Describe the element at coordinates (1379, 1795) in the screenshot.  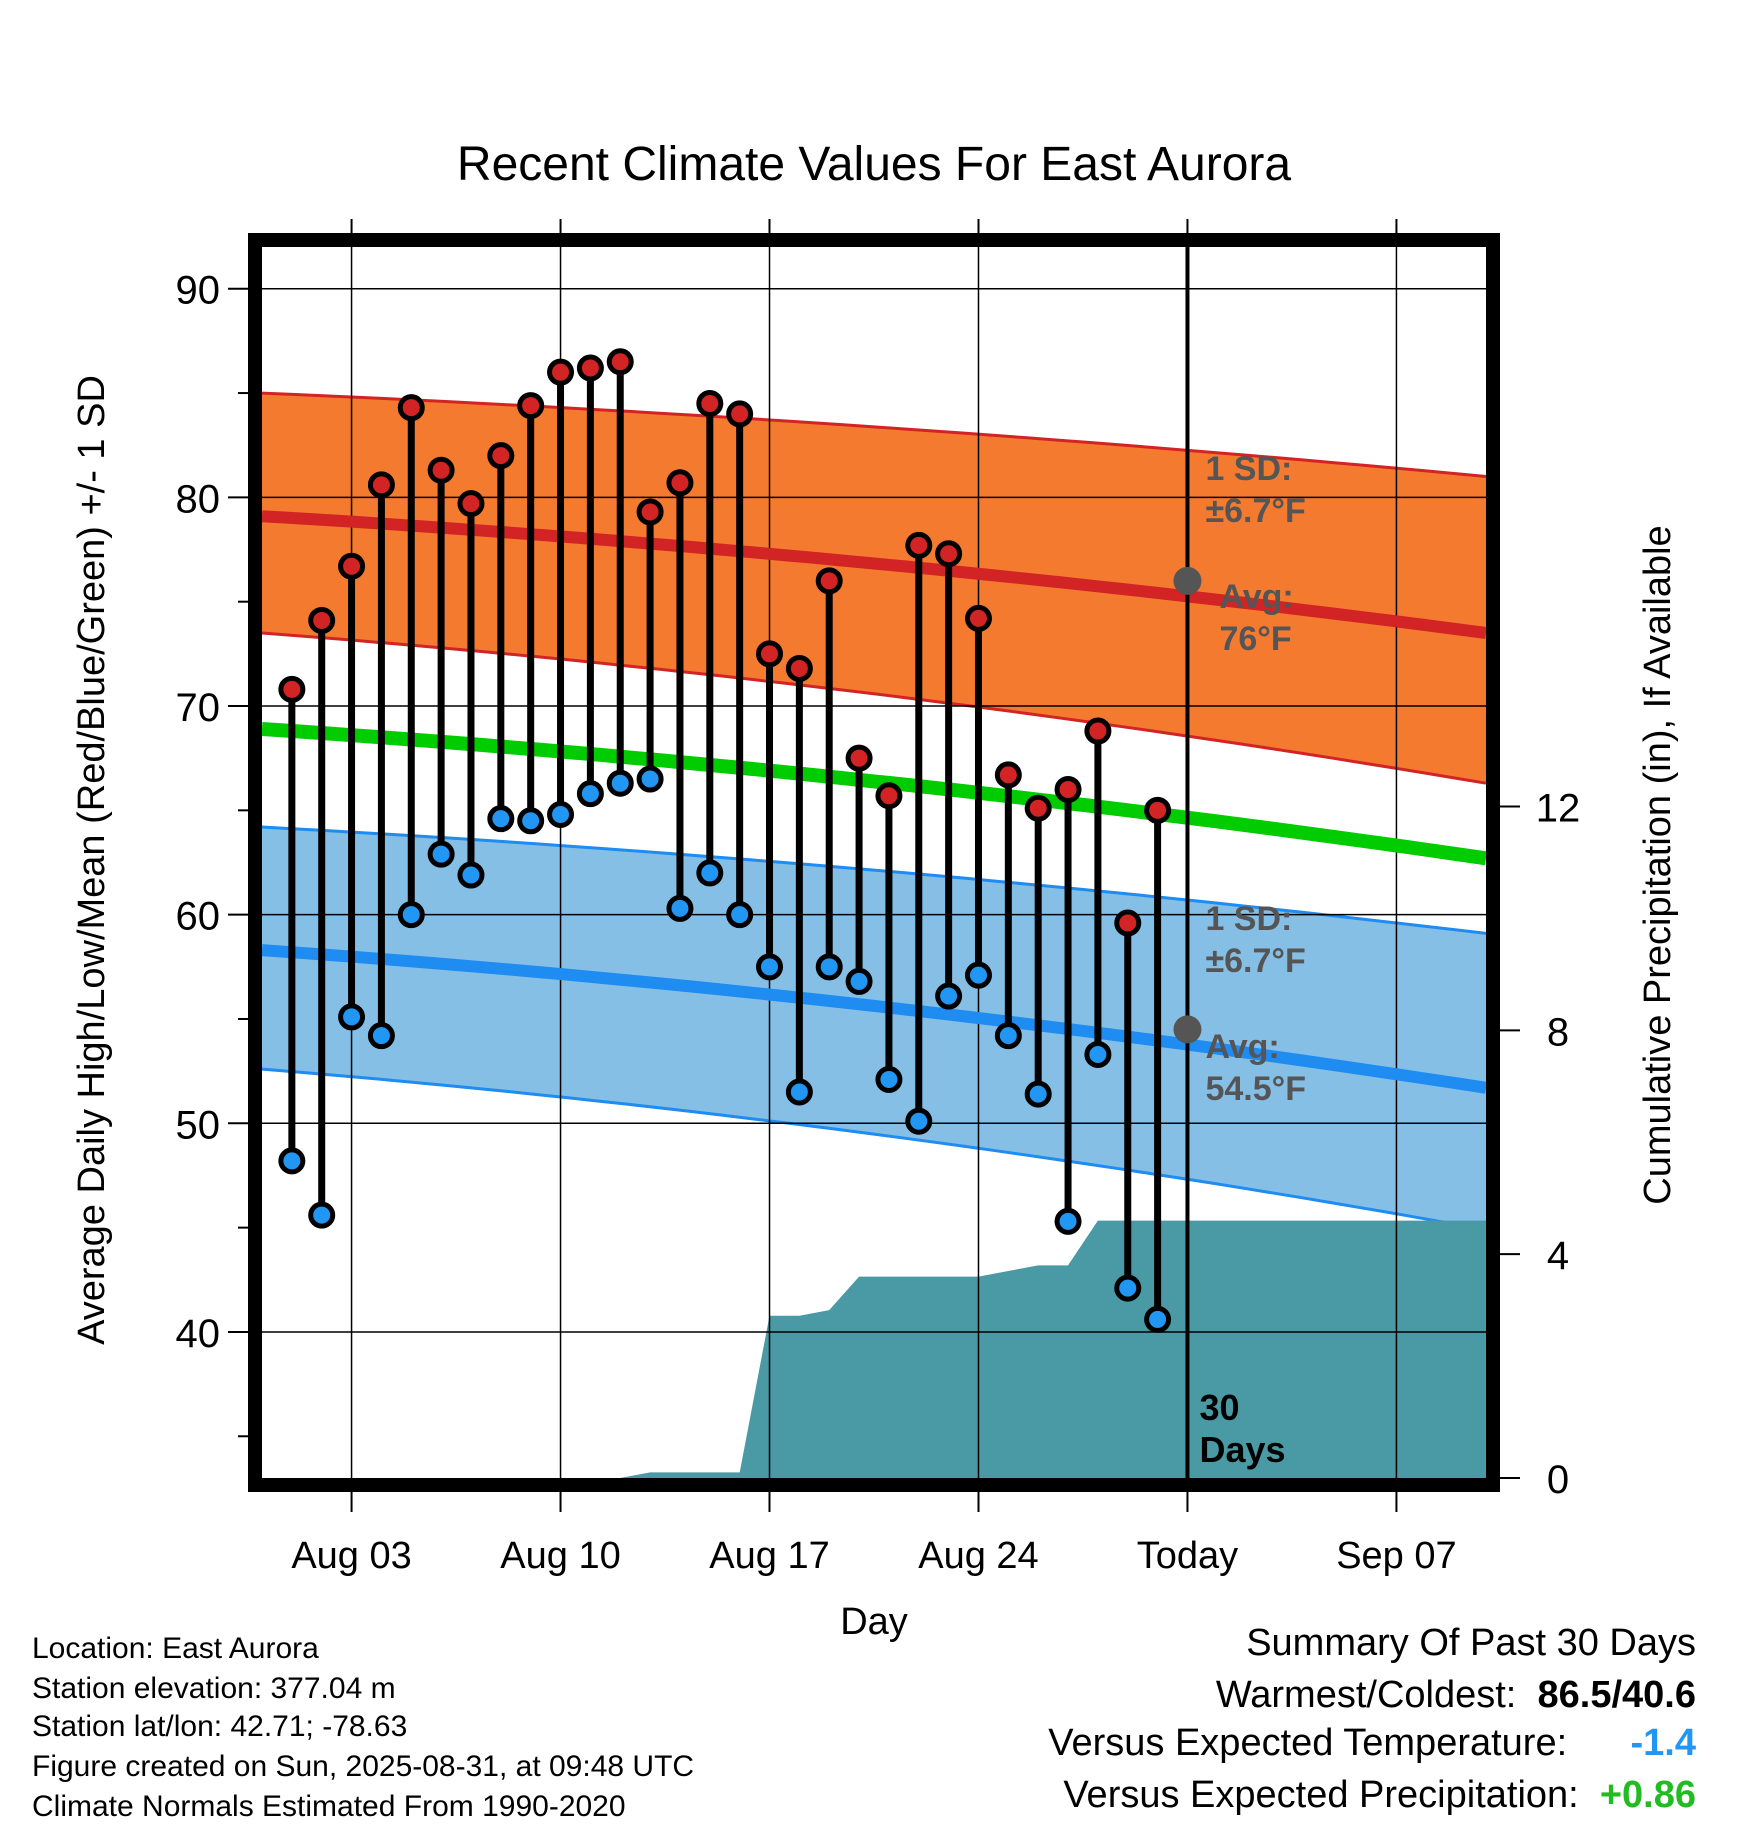
I see `summary-precip-row: Versus Expected Precipitation: +0.86` at that location.